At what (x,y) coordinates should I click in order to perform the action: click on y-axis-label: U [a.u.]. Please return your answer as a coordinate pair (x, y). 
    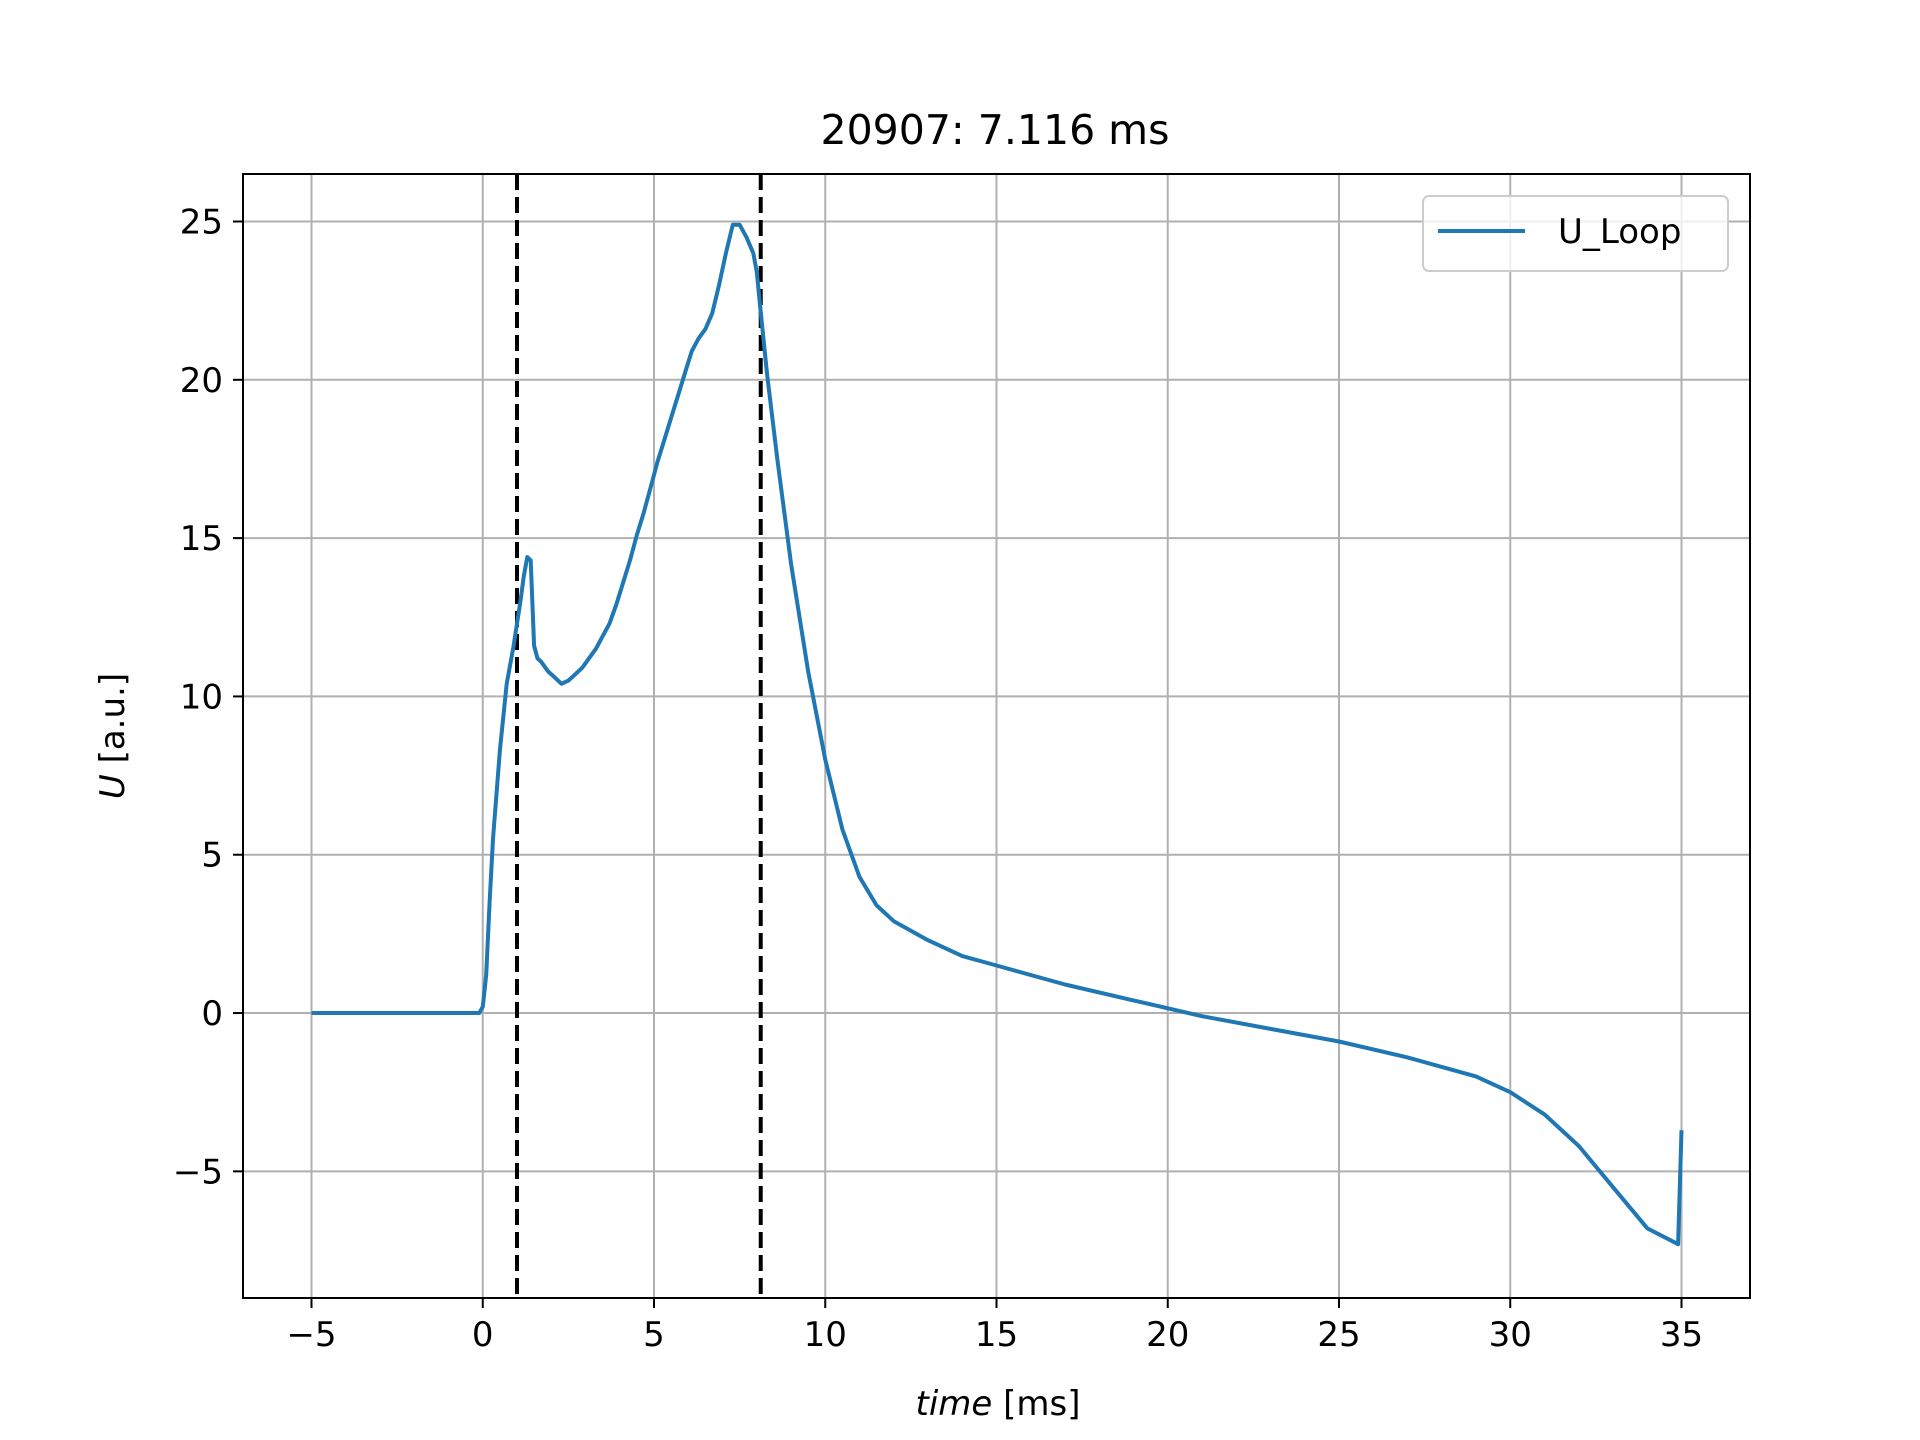
    Looking at the image, I should click on (113, 736).